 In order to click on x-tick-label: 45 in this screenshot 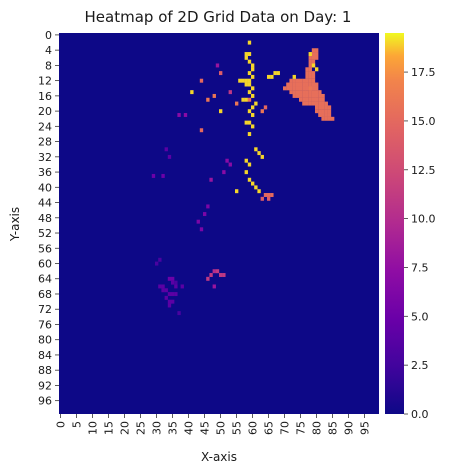, I will do `click(205, 428)`.